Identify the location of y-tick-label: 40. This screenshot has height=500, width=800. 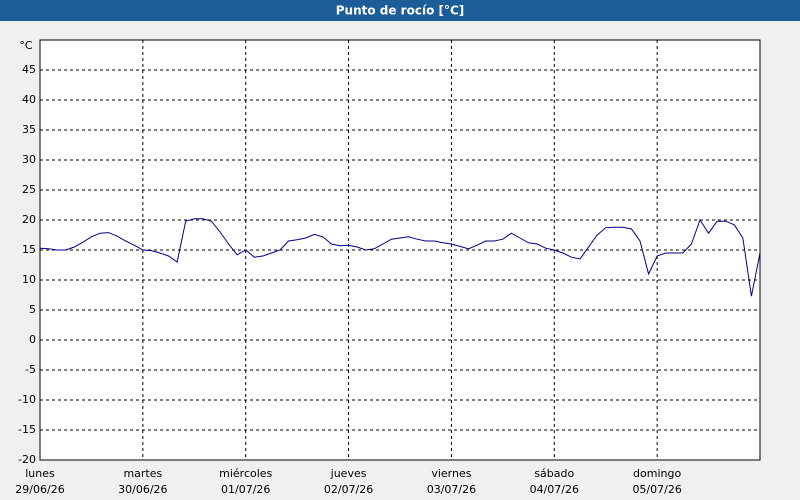
(29, 99).